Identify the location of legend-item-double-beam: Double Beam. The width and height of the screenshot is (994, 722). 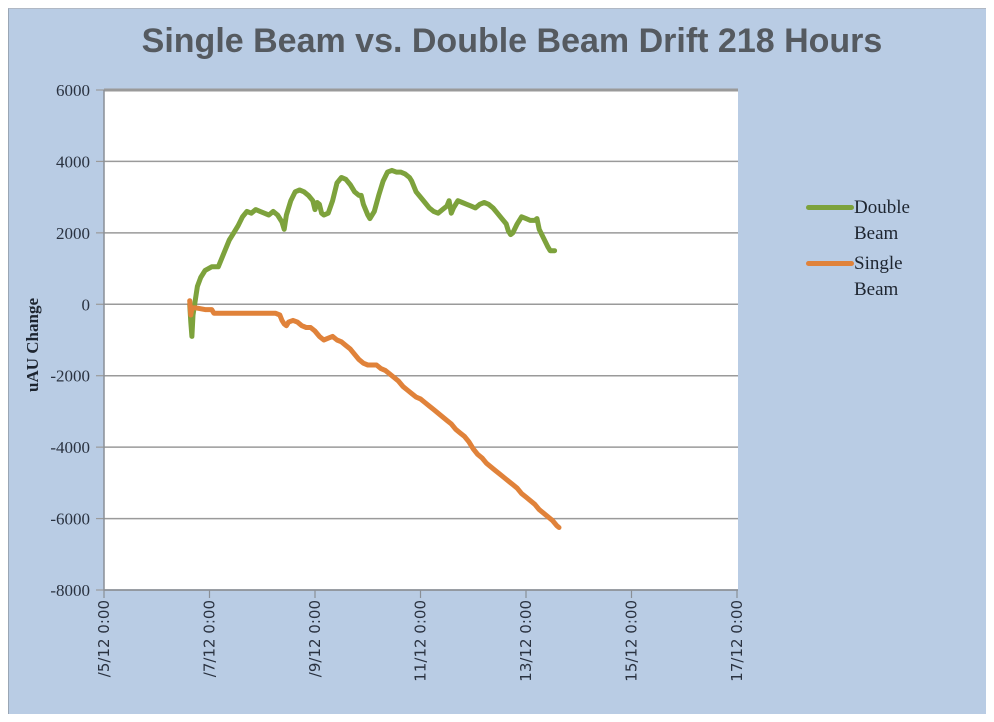
(865, 221).